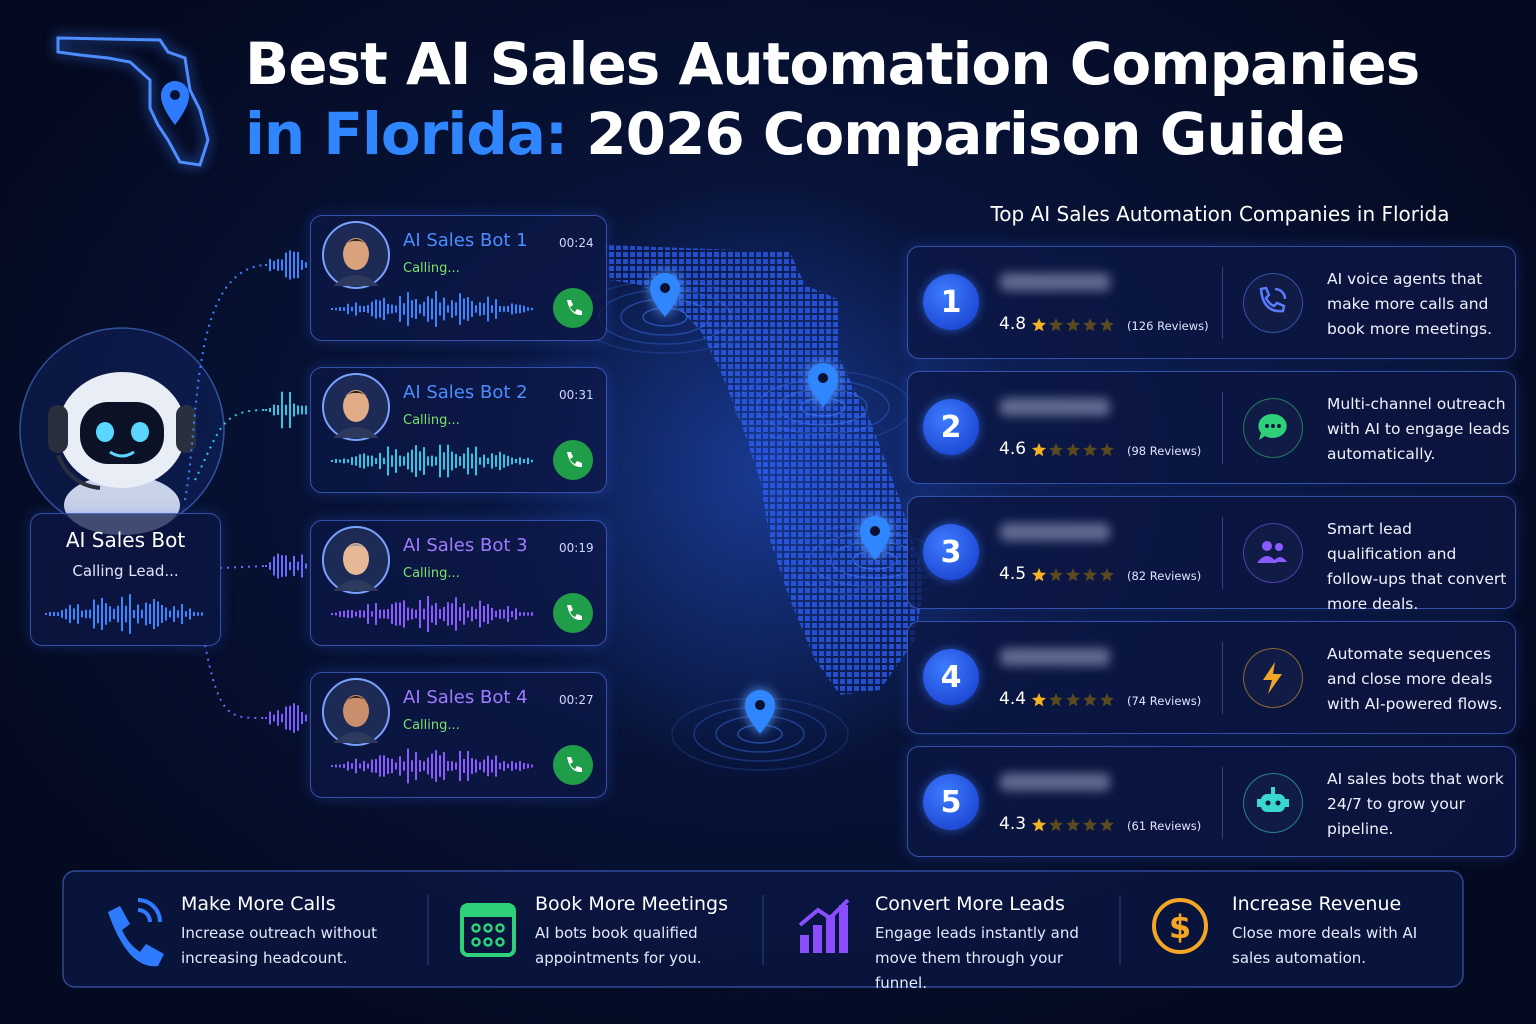 This screenshot has width=1536, height=1024. I want to click on rating: 4.5, so click(1013, 574).